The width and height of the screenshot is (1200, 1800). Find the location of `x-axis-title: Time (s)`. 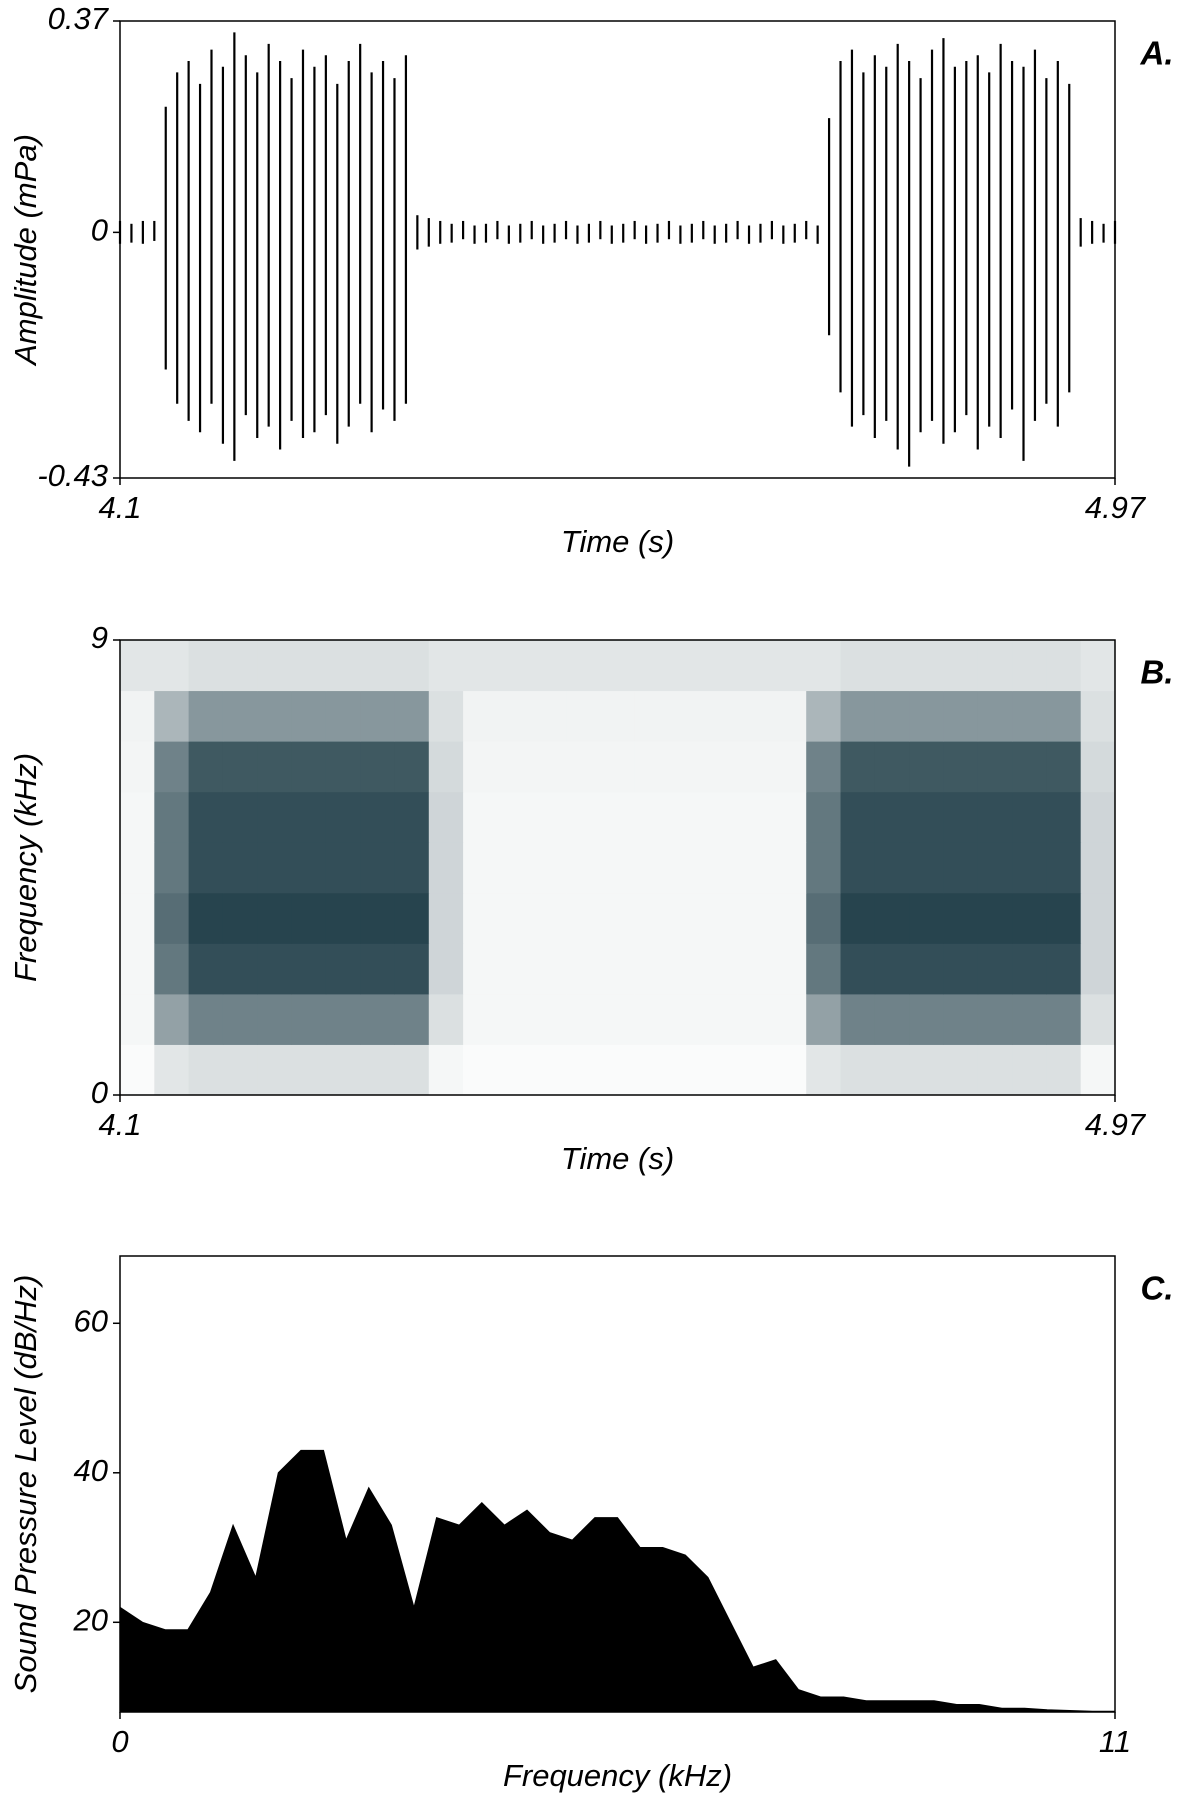

x-axis-title: Time (s) is located at coordinates (617, 541).